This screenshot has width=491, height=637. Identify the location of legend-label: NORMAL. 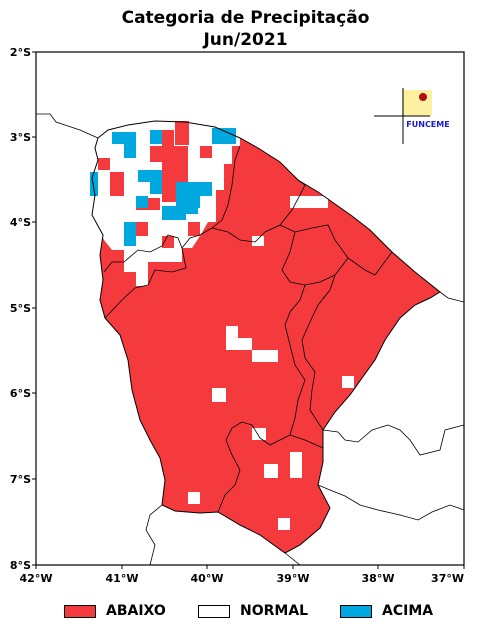
(274, 611).